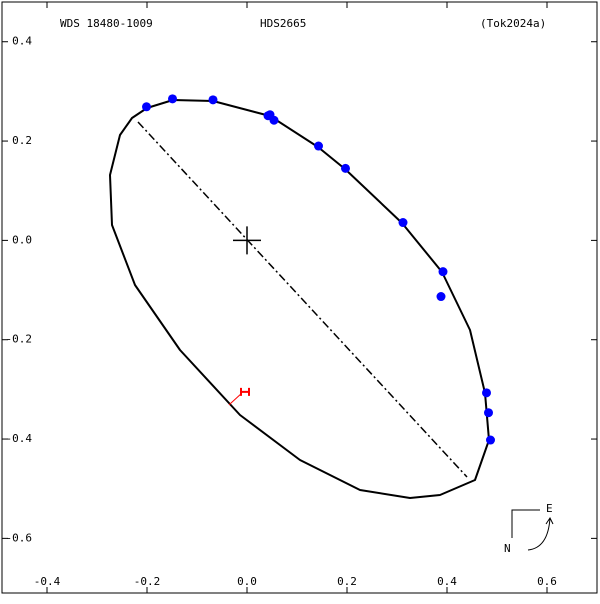  What do you see at coordinates (525, 523) in the screenshot?
I see `compass-axes` at bounding box center [525, 523].